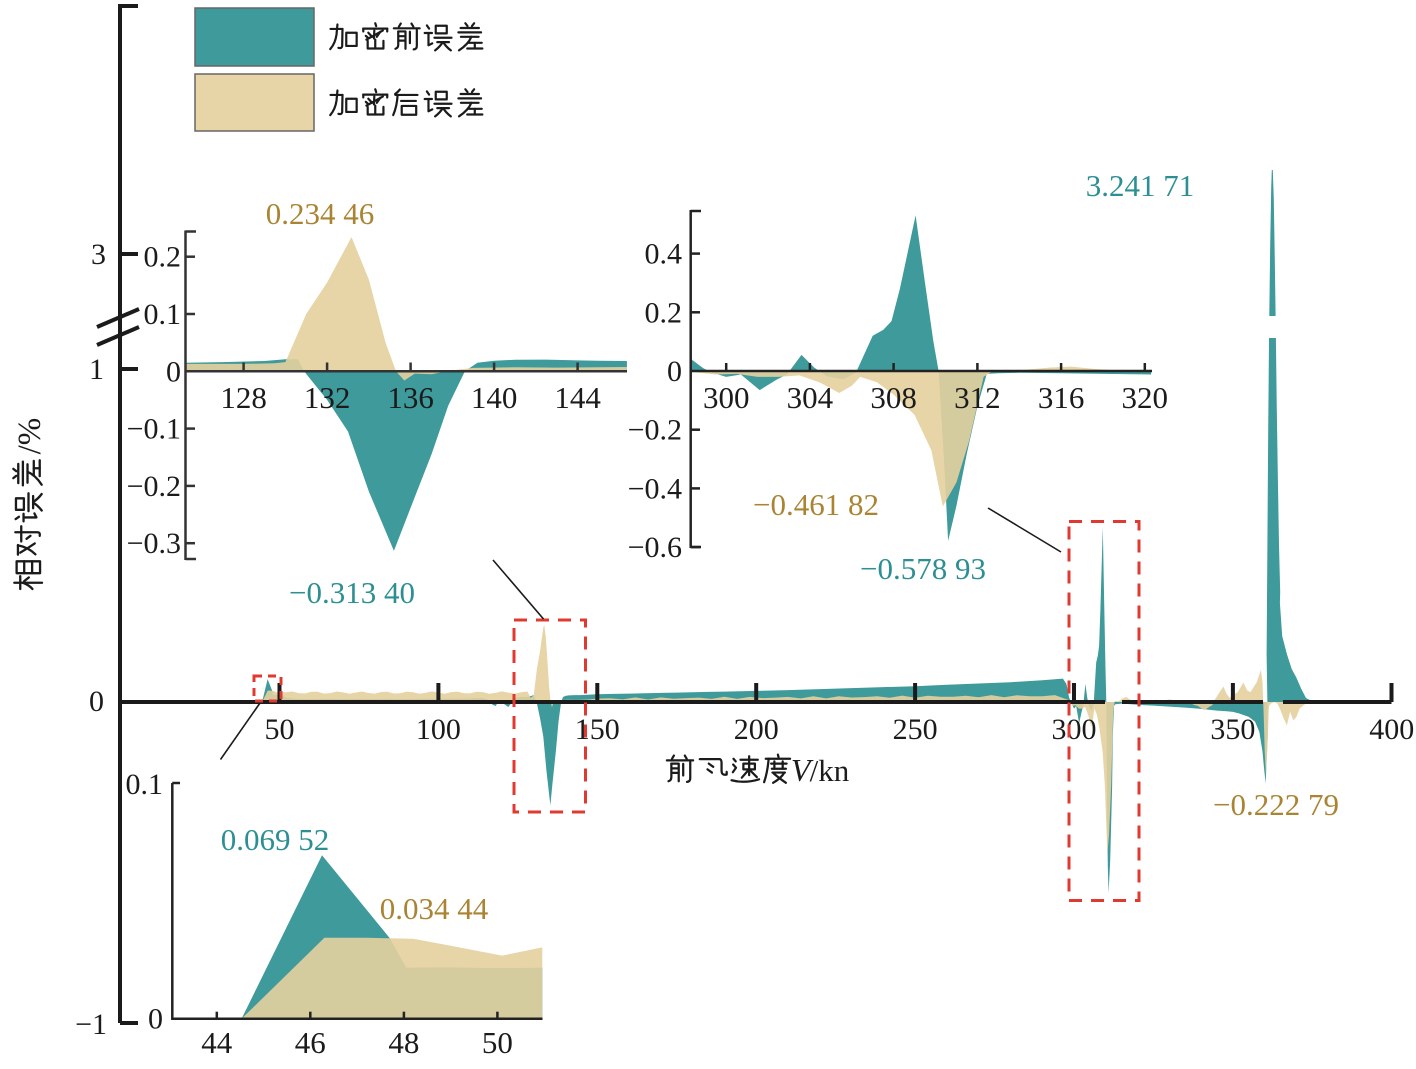 The width and height of the screenshot is (1416, 1069). Describe the element at coordinates (923, 568) in the screenshot. I see `svg-text: −0.578 93` at that location.